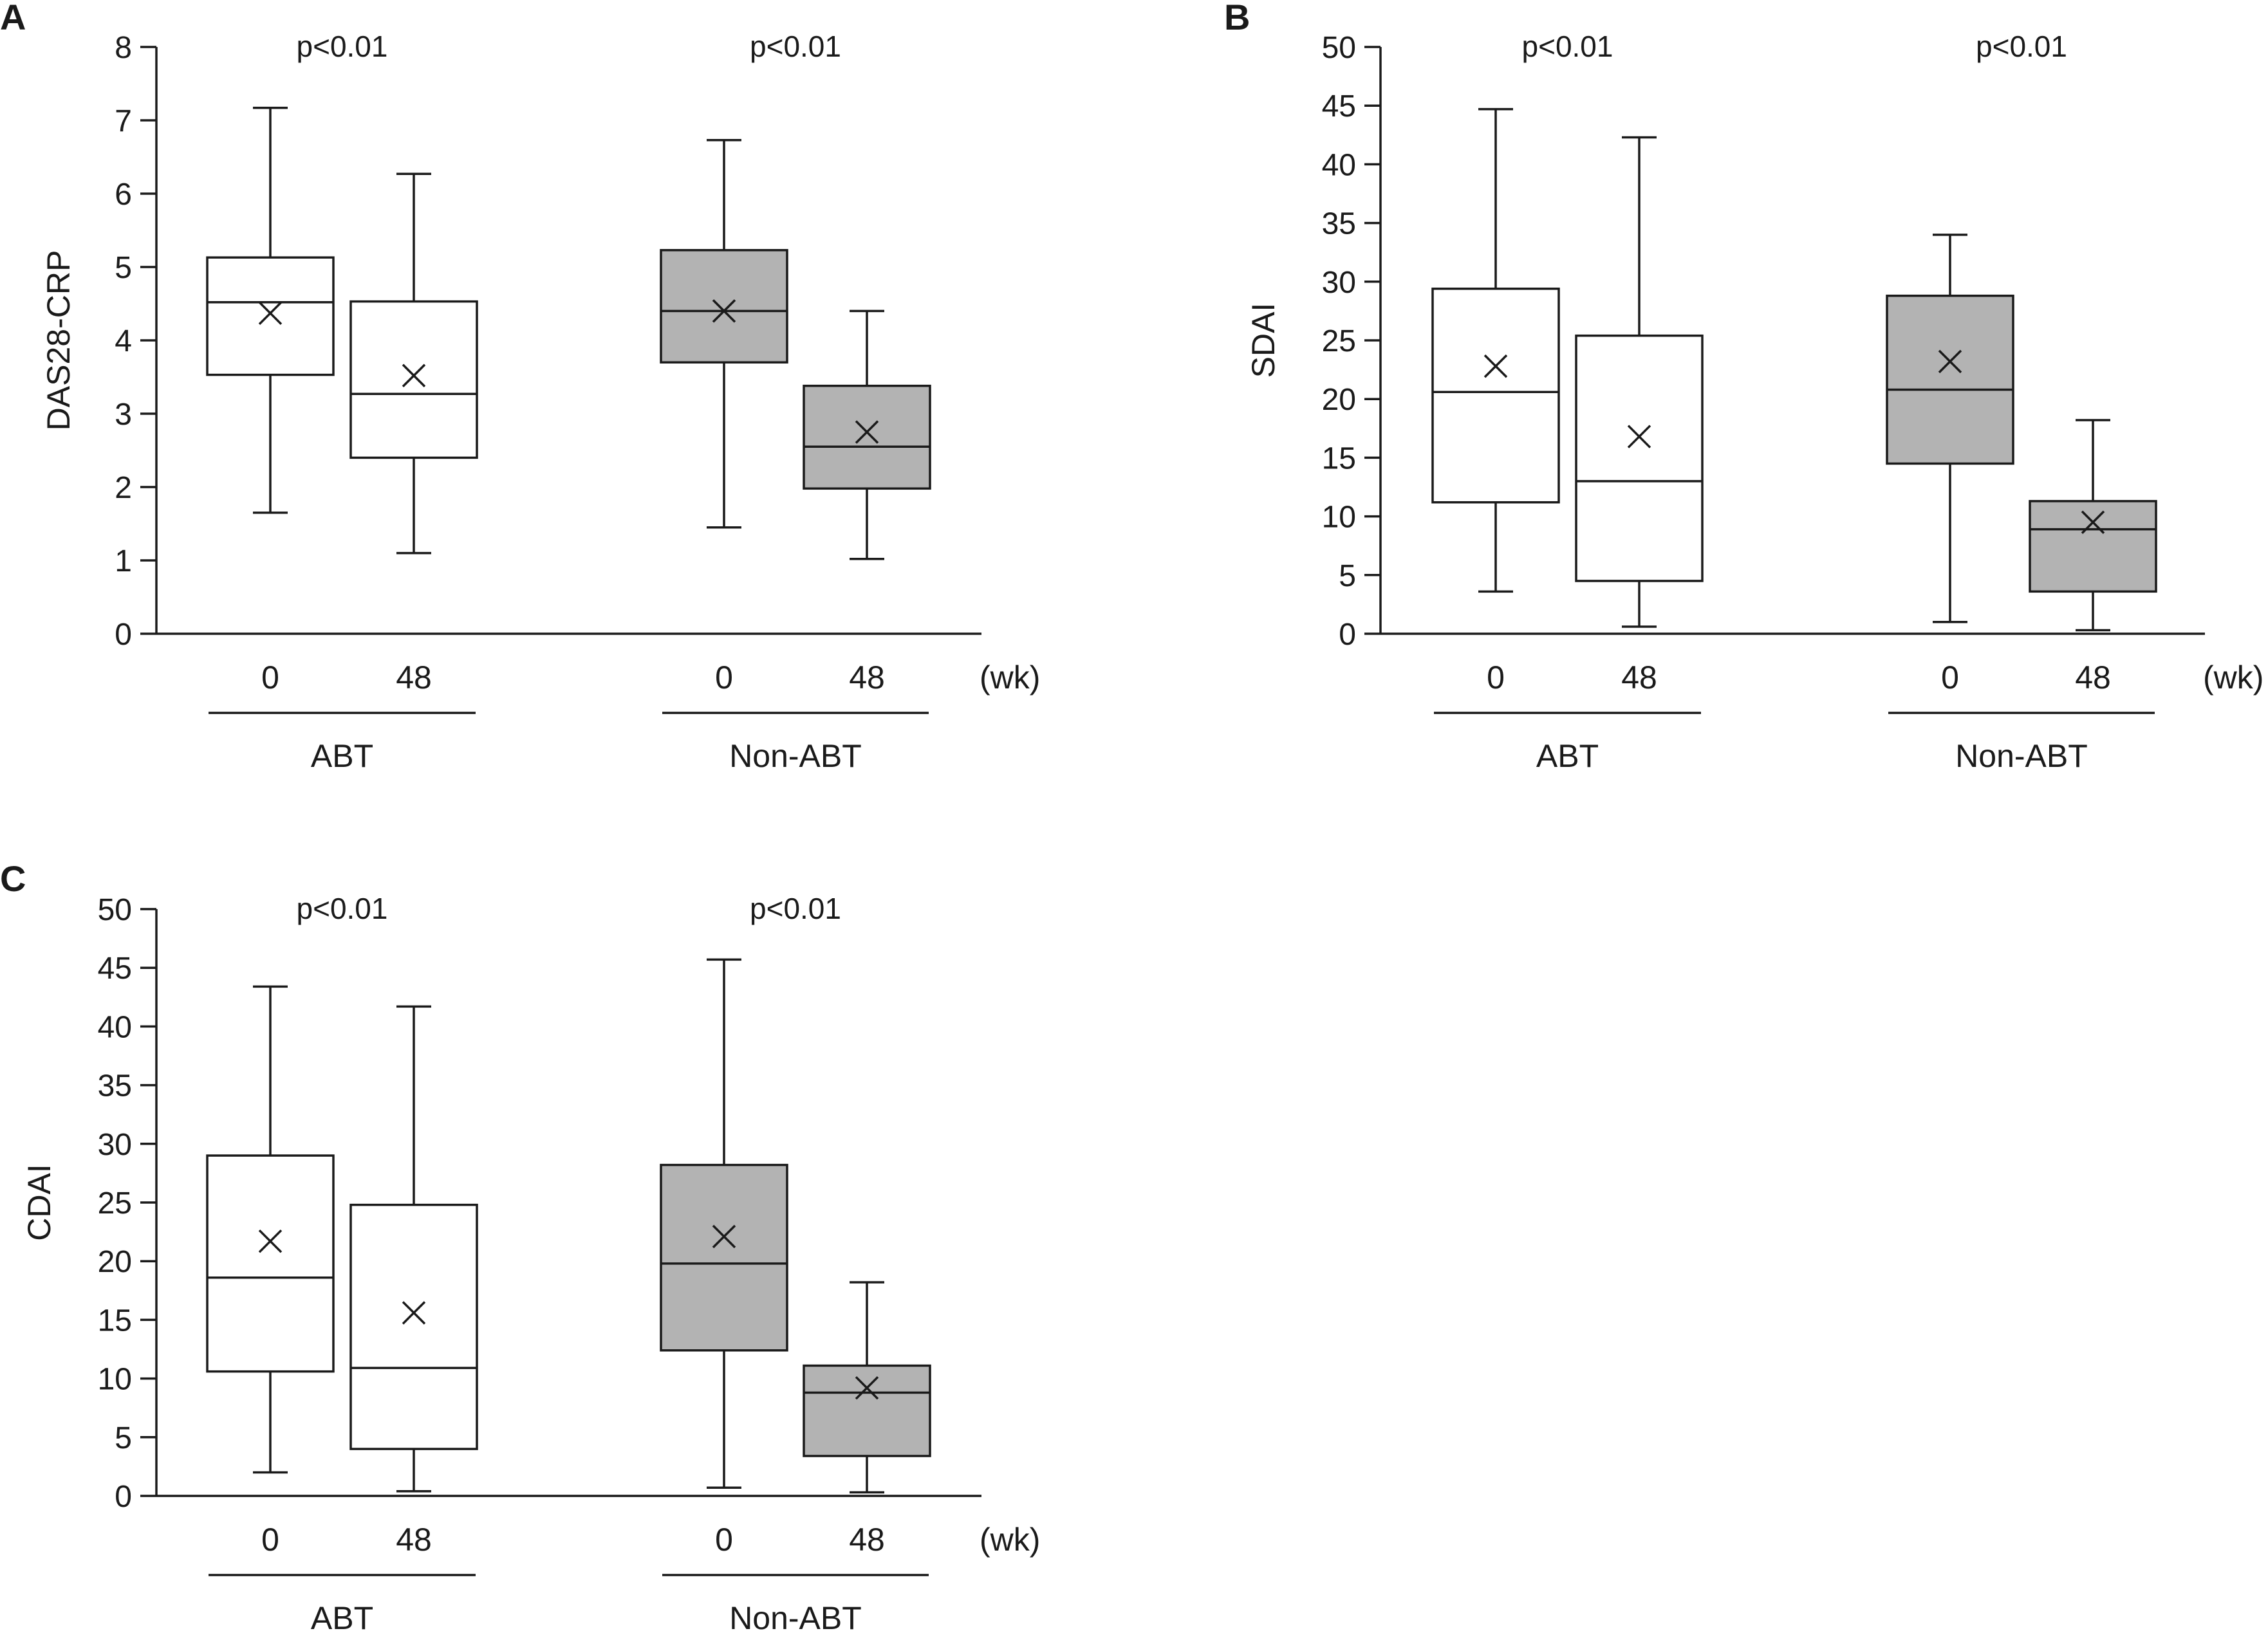  I want to click on y-tick-label: 15, so click(1339, 458).